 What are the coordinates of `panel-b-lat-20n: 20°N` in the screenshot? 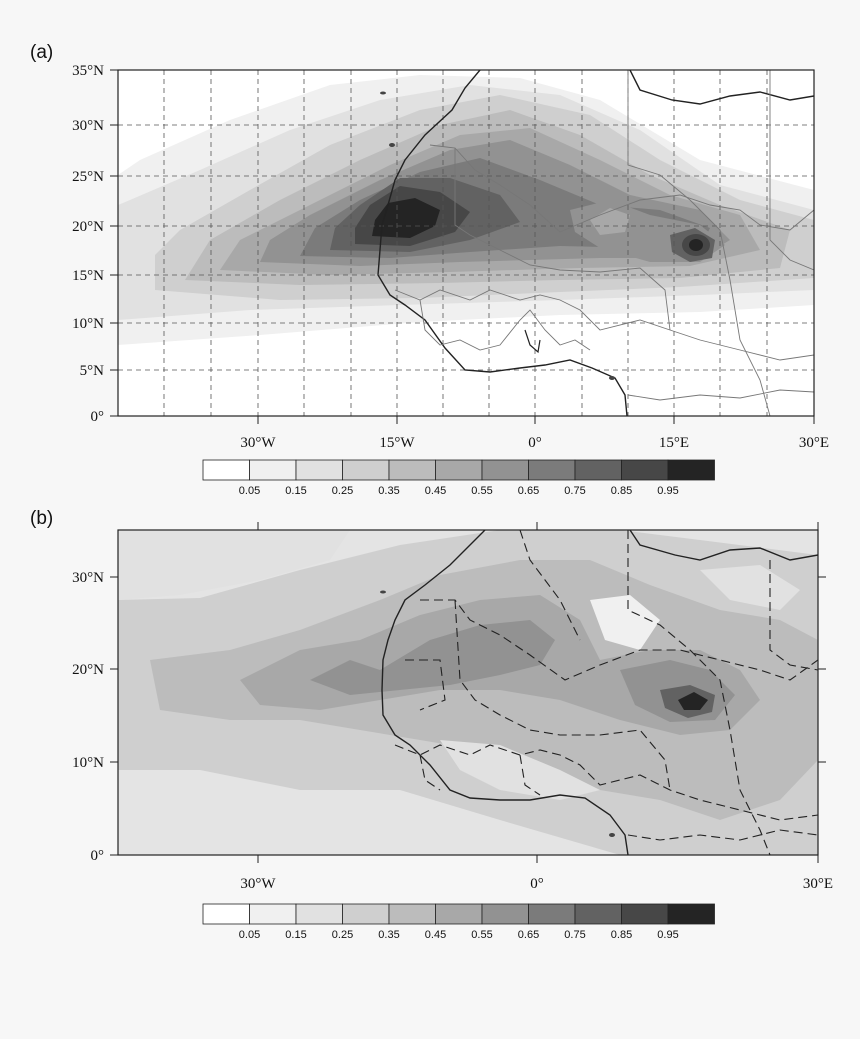 It's located at (88, 670).